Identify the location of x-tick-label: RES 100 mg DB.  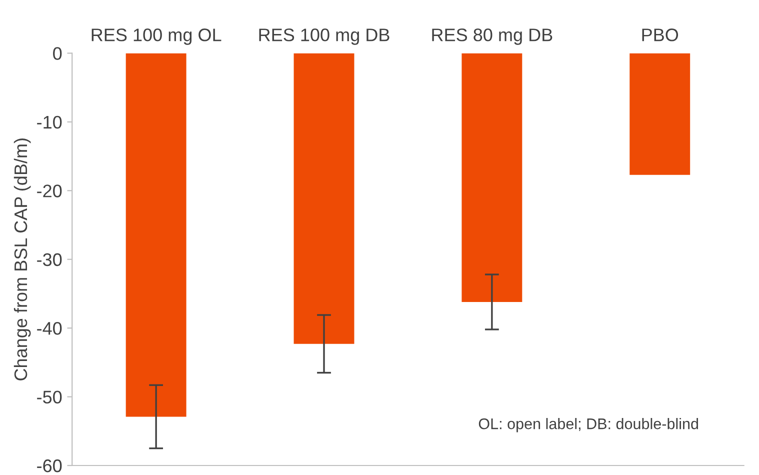
(324, 36).